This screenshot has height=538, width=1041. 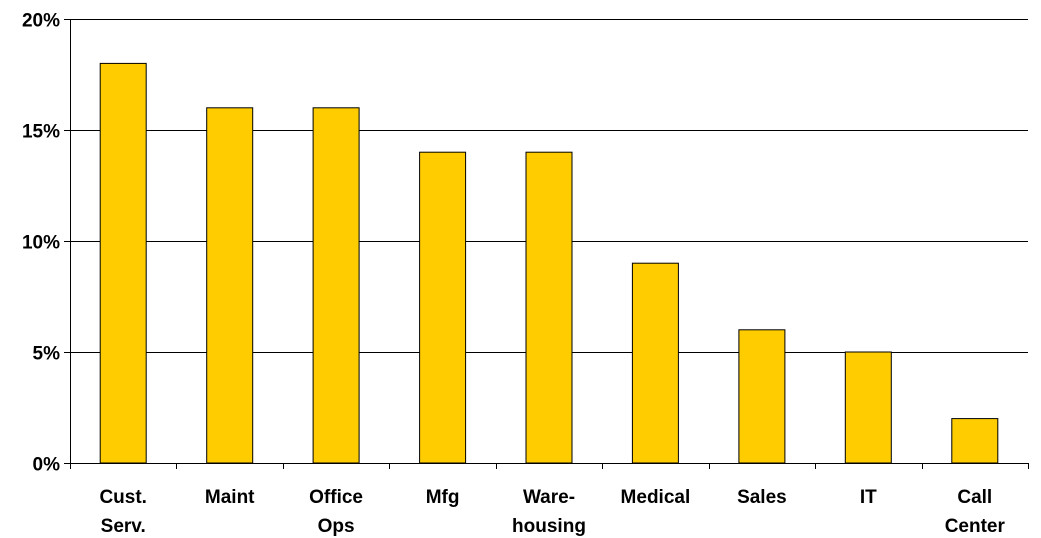 I want to click on x-tick-label-line: Sales, so click(x=762, y=497).